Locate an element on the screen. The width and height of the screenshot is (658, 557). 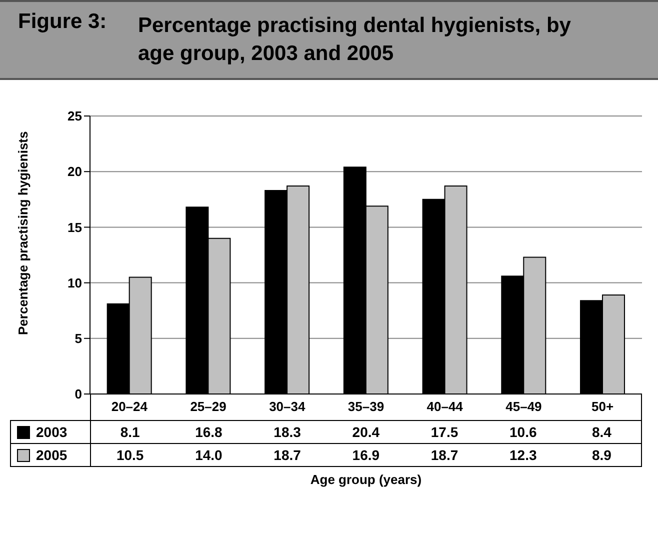
y-tick-label: 15 is located at coordinates (75, 227).